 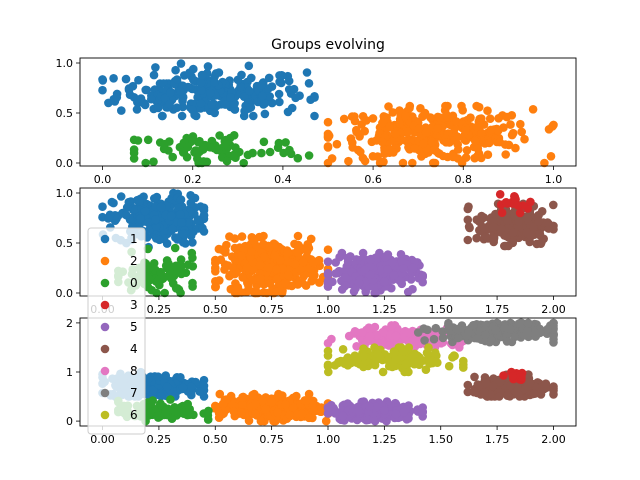 What do you see at coordinates (134, 239) in the screenshot?
I see `legend-label-1: 1` at bounding box center [134, 239].